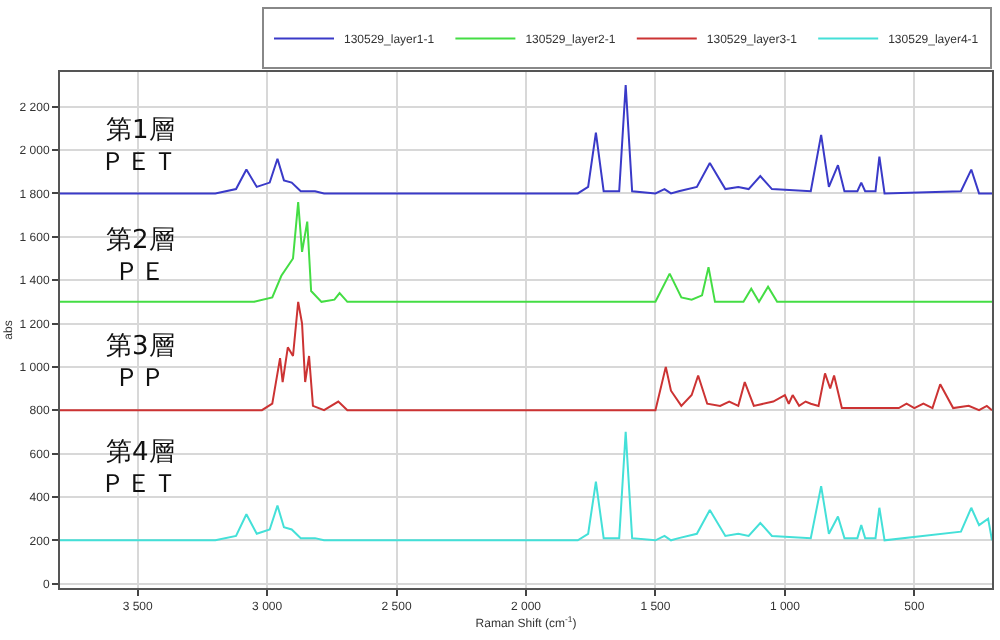  I want to click on annotation: 第1層, so click(140, 131).